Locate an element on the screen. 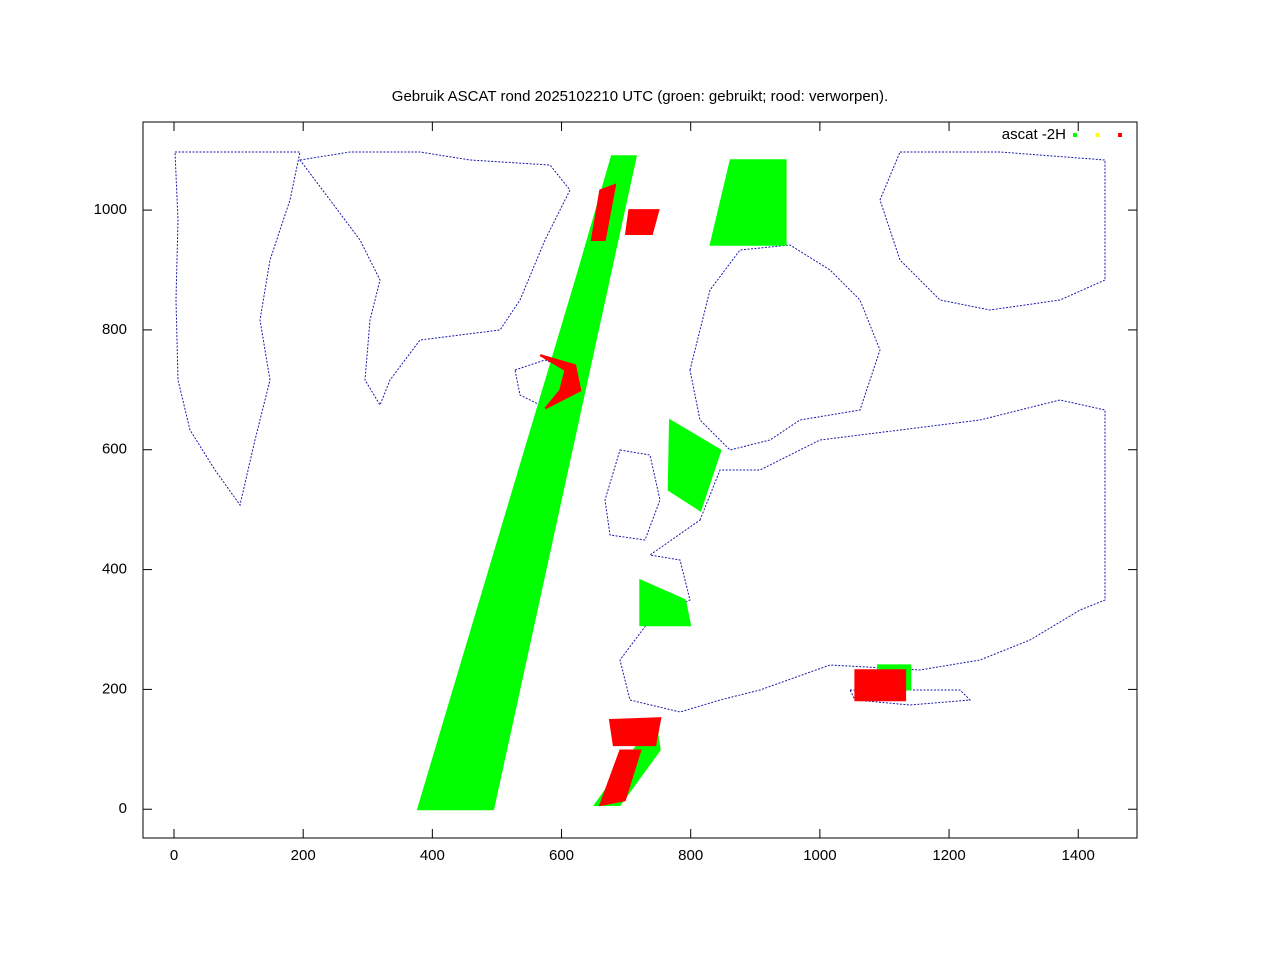 The height and width of the screenshot is (960, 1280). x-tick-label: 200 is located at coordinates (303, 855).